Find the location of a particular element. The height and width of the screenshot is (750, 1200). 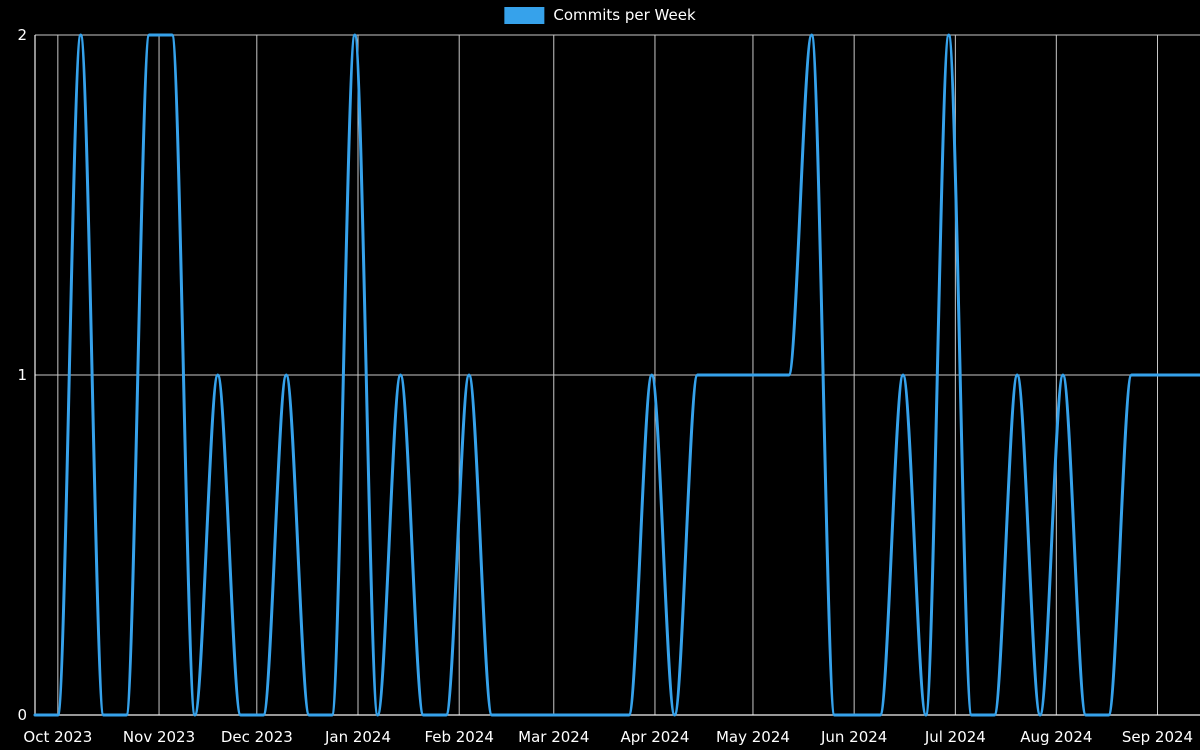

x-tick-label: May 2024 is located at coordinates (753, 737).